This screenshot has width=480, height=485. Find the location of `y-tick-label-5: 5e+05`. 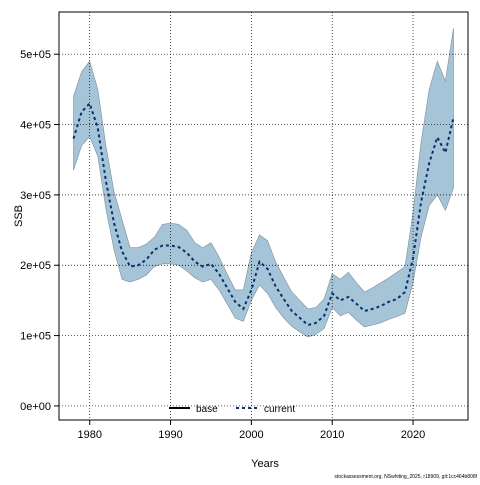

y-tick-label-5: 5e+05 is located at coordinates (35, 55).